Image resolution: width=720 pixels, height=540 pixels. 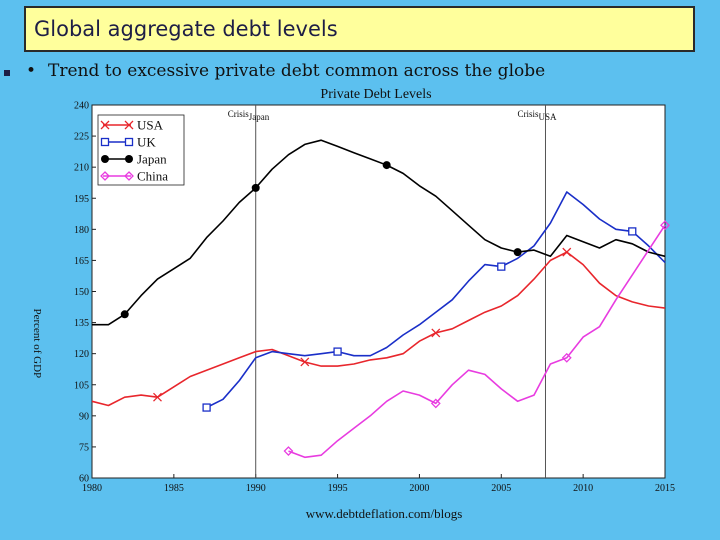 I want to click on y-tick-label: 90, so click(x=84, y=416).